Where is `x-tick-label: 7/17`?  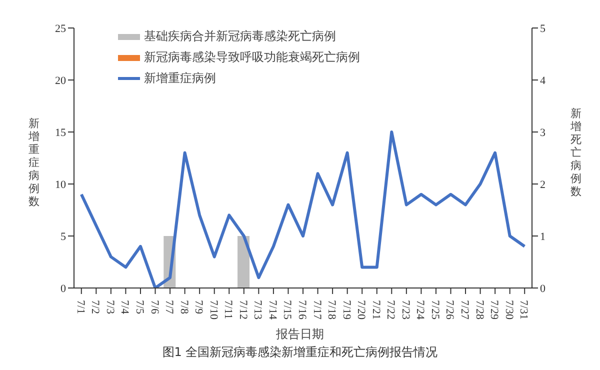 x-tick-label: 7/17 is located at coordinates (316, 310).